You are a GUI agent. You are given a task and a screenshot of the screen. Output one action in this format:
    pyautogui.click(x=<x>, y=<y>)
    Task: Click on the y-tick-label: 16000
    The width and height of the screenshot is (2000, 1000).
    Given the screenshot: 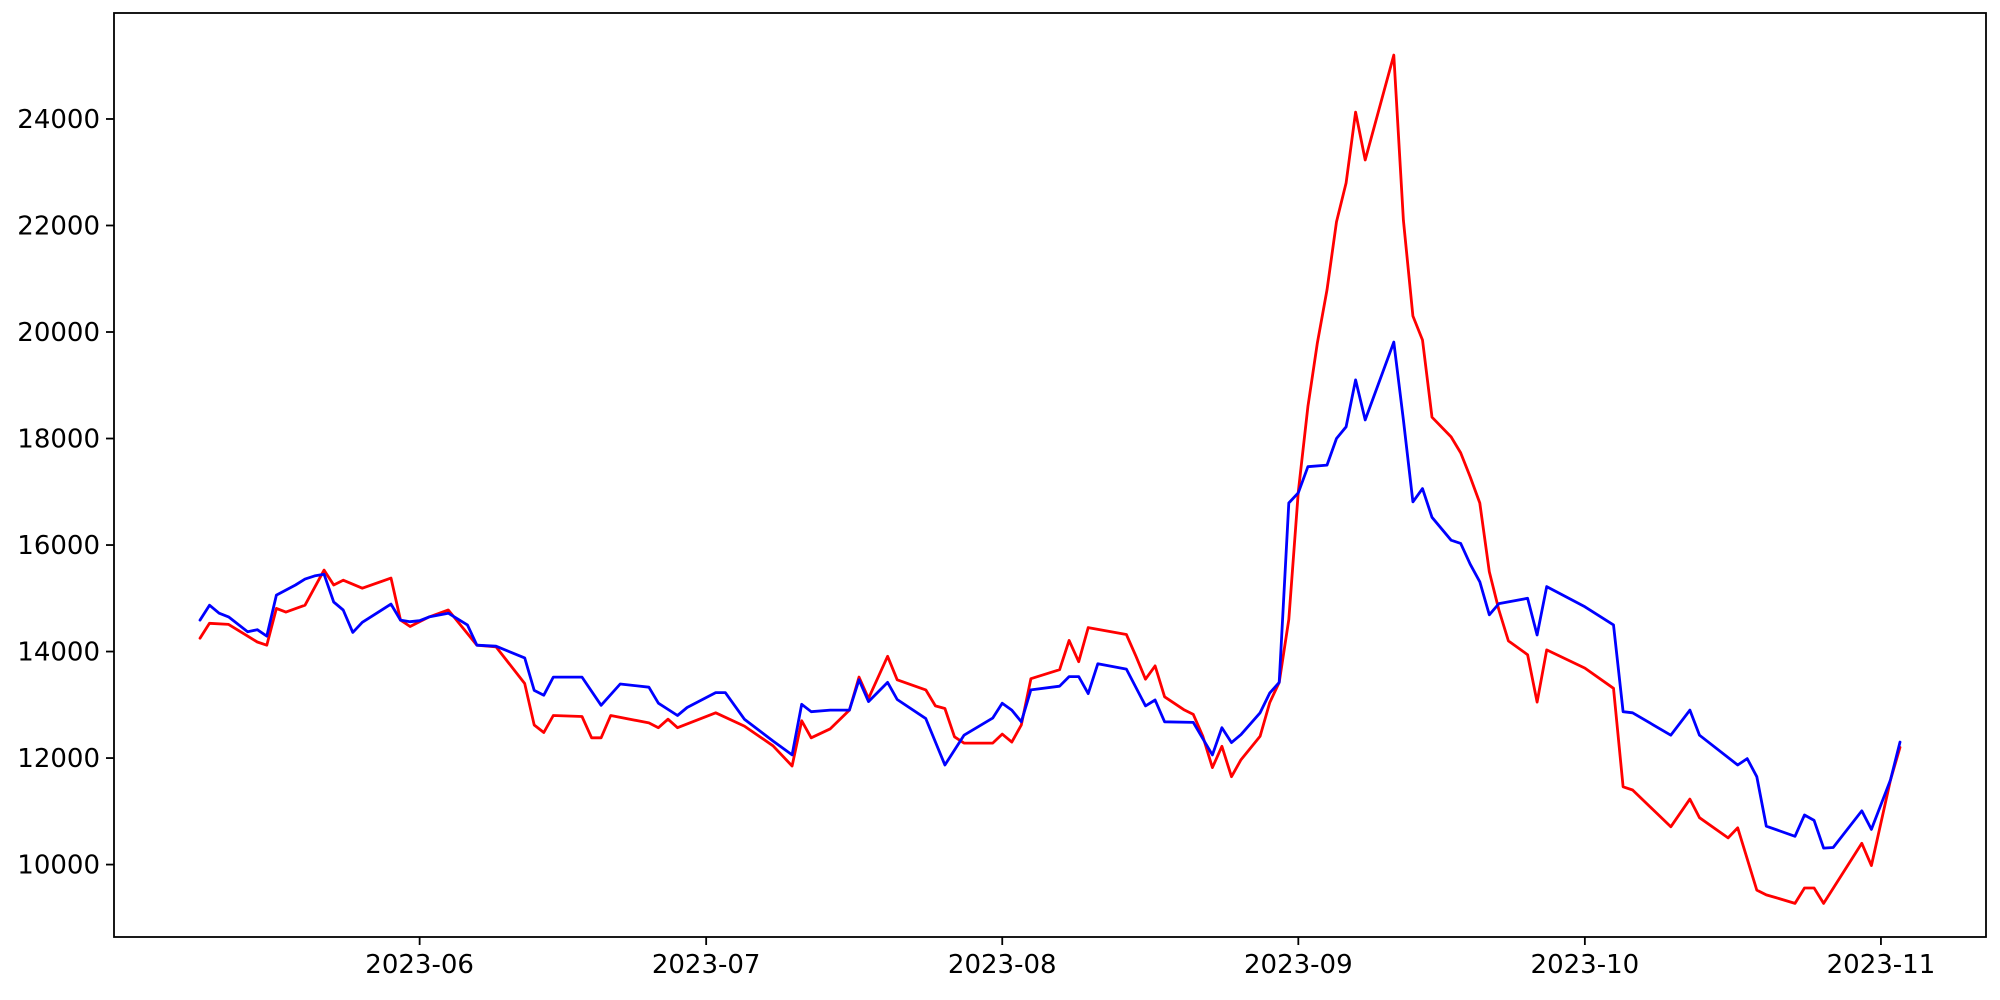 What is the action you would take?
    pyautogui.click(x=58, y=546)
    